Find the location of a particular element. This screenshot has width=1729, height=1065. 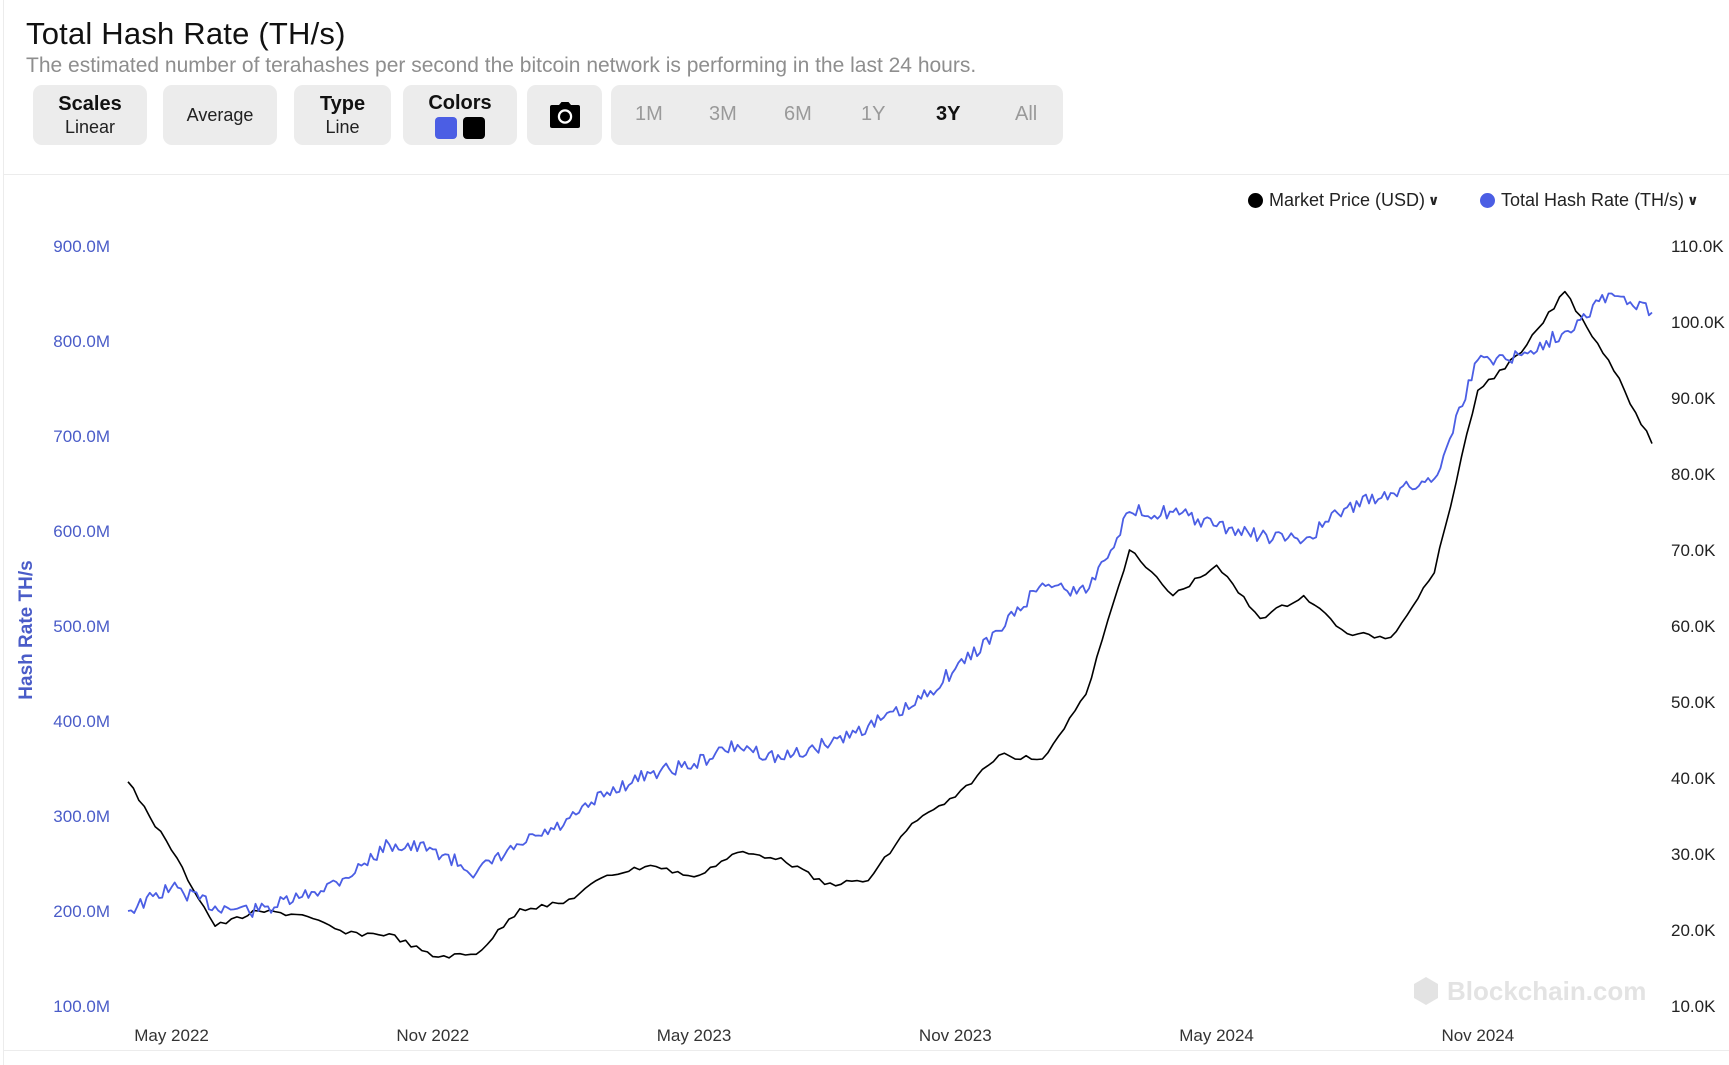

color-swatch-primary is located at coordinates (446, 127).